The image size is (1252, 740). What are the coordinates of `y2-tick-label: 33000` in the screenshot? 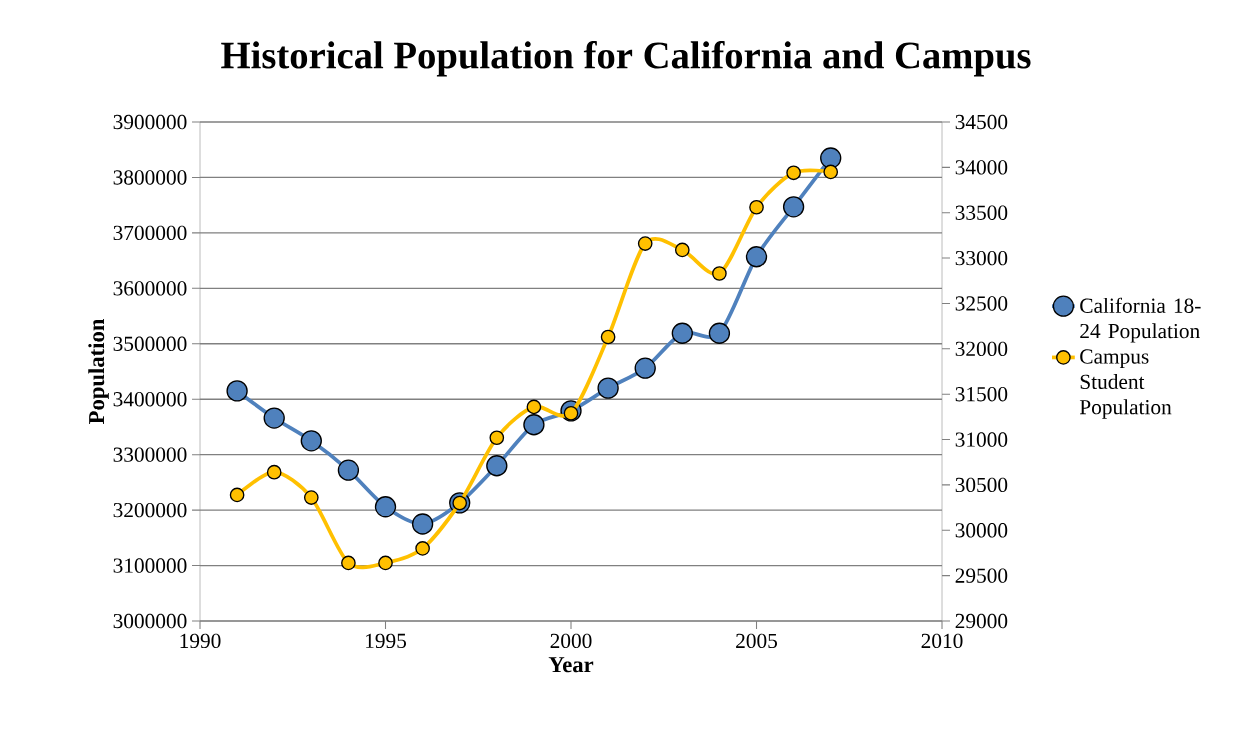 It's located at (981, 258).